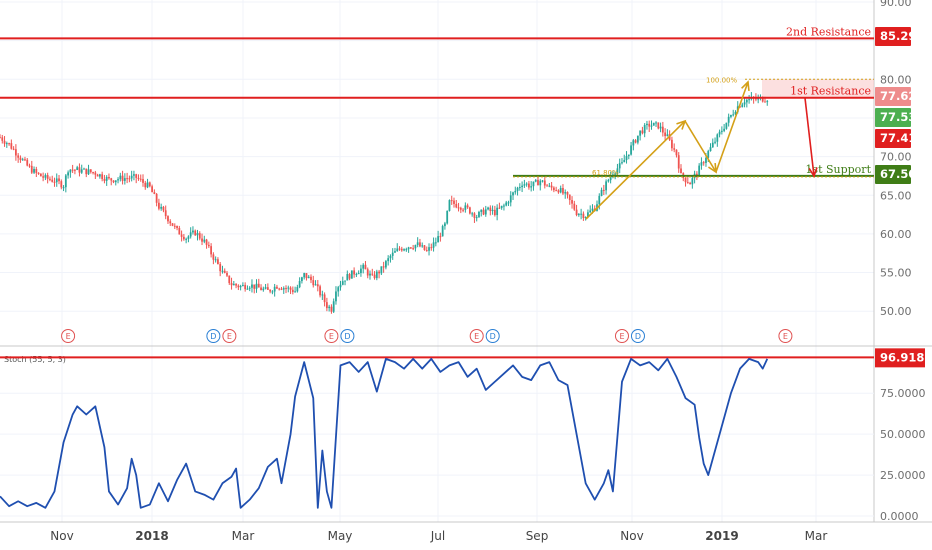 This screenshot has width=932, height=550. I want to click on date-tick-label: May, so click(340, 536).